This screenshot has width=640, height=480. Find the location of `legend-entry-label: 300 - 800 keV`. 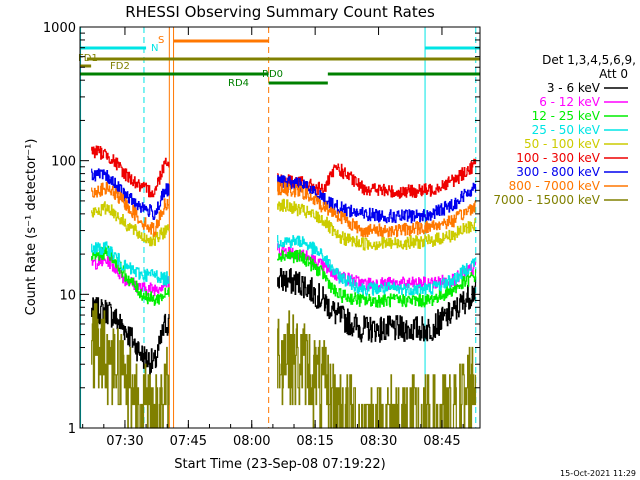

legend-entry-label: 300 - 800 keV is located at coordinates (558, 172).